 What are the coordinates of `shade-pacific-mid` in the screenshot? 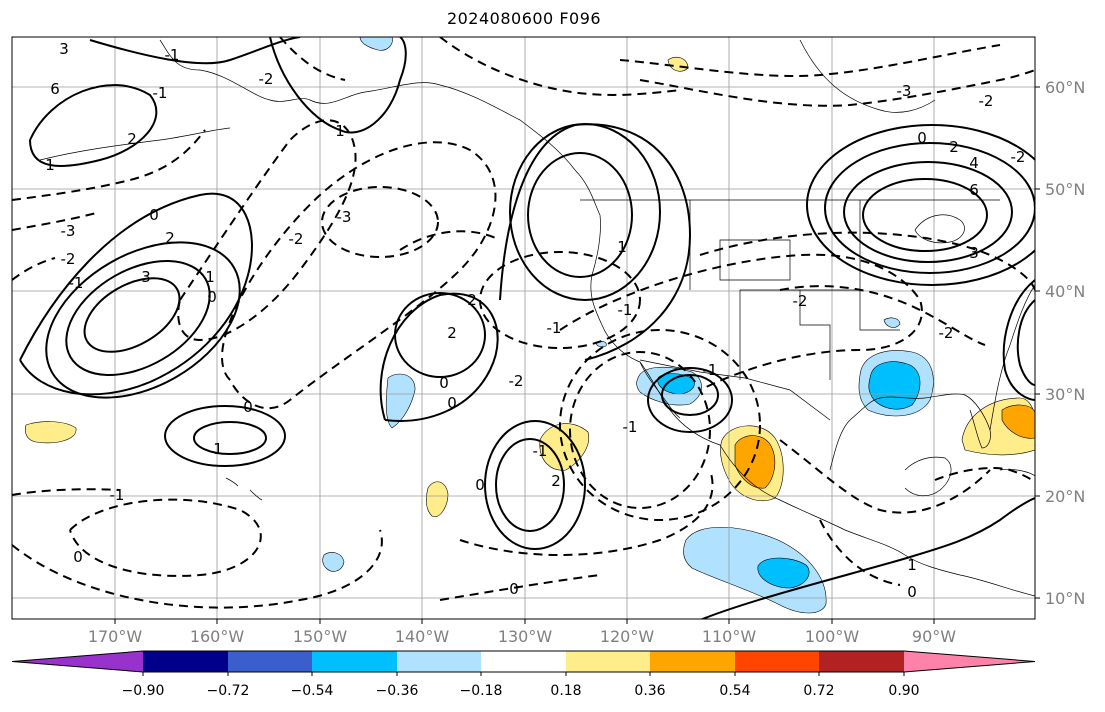 It's located at (783, 573).